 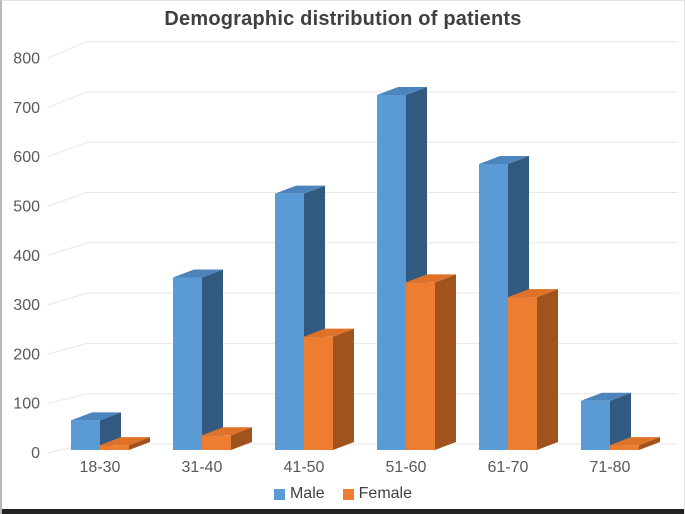 What do you see at coordinates (202, 467) in the screenshot?
I see `svg-text: 31-40` at bounding box center [202, 467].